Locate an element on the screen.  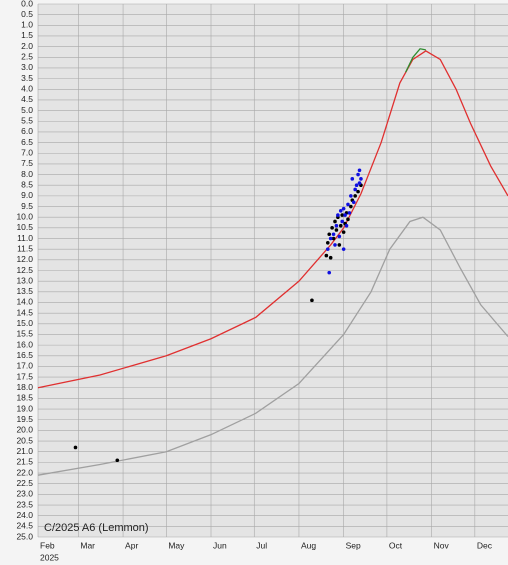
y-tick-label: 4.0 is located at coordinates (27, 89).